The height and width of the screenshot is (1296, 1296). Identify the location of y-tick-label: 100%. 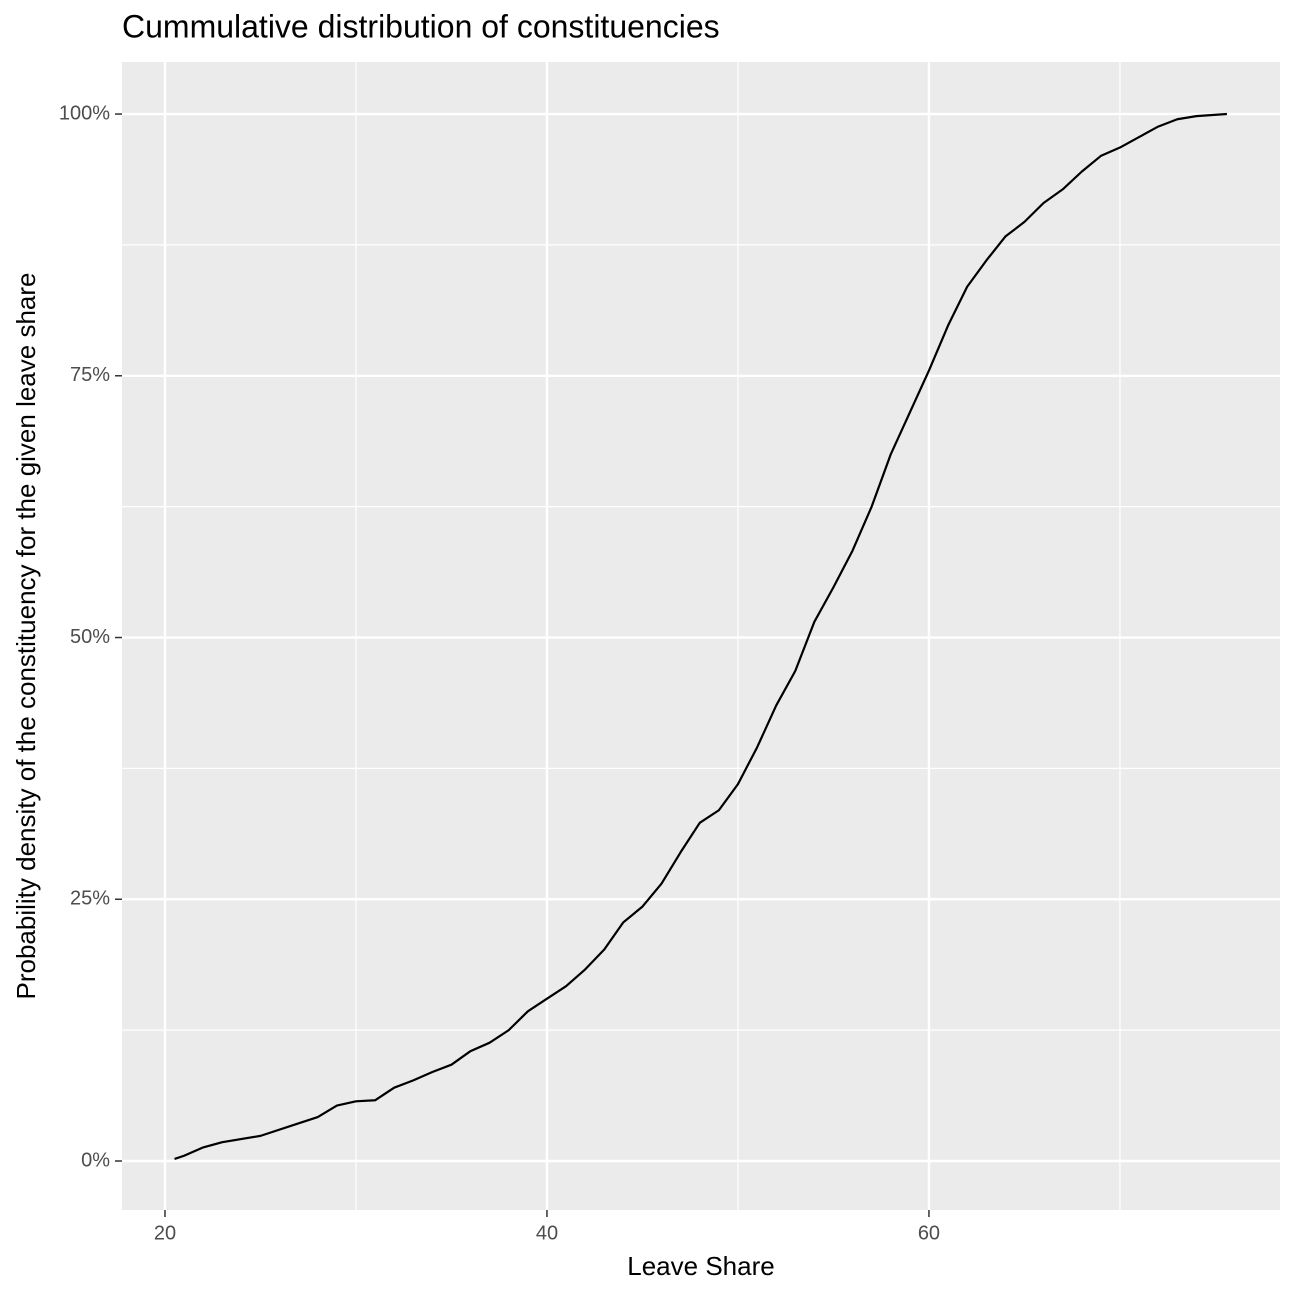
(84, 113).